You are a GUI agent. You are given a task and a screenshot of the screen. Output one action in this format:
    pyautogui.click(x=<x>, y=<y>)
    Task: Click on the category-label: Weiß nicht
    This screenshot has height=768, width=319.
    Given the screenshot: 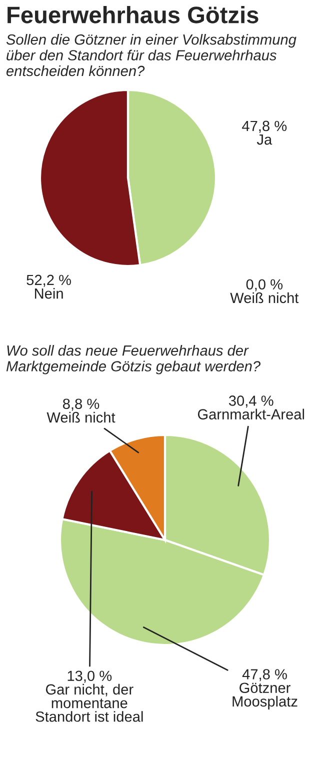 What is the action you would take?
    pyautogui.click(x=264, y=298)
    